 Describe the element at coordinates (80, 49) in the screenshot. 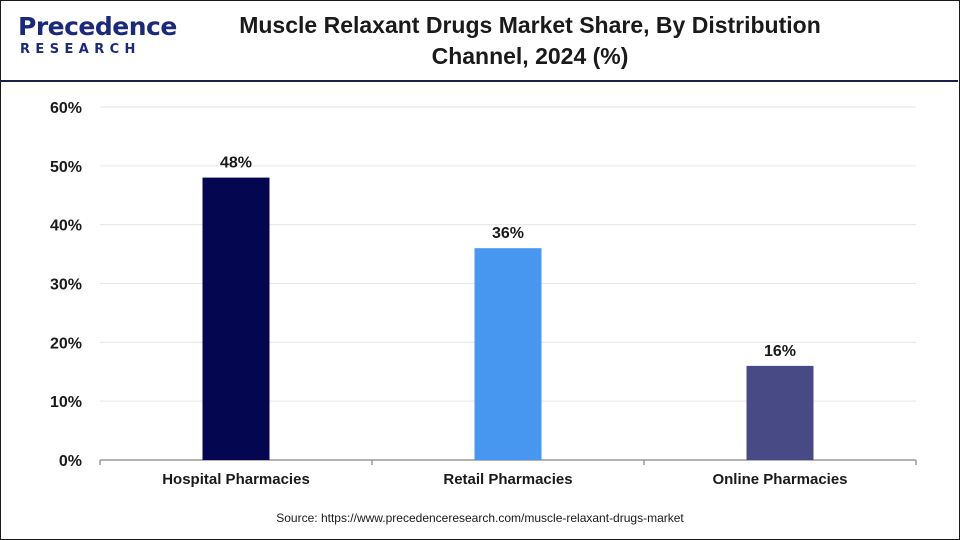

I see `logo-sub: RESEARCH` at that location.